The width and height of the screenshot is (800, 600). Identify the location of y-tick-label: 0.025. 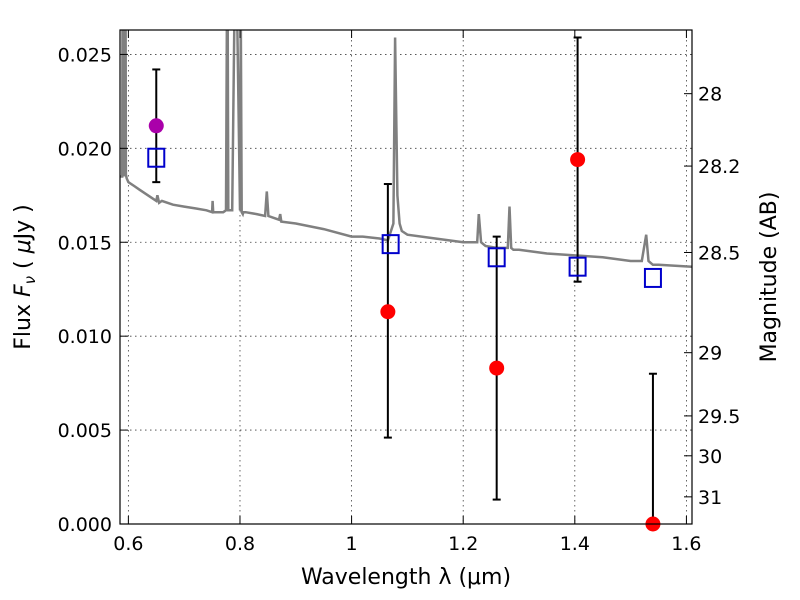
(85, 55).